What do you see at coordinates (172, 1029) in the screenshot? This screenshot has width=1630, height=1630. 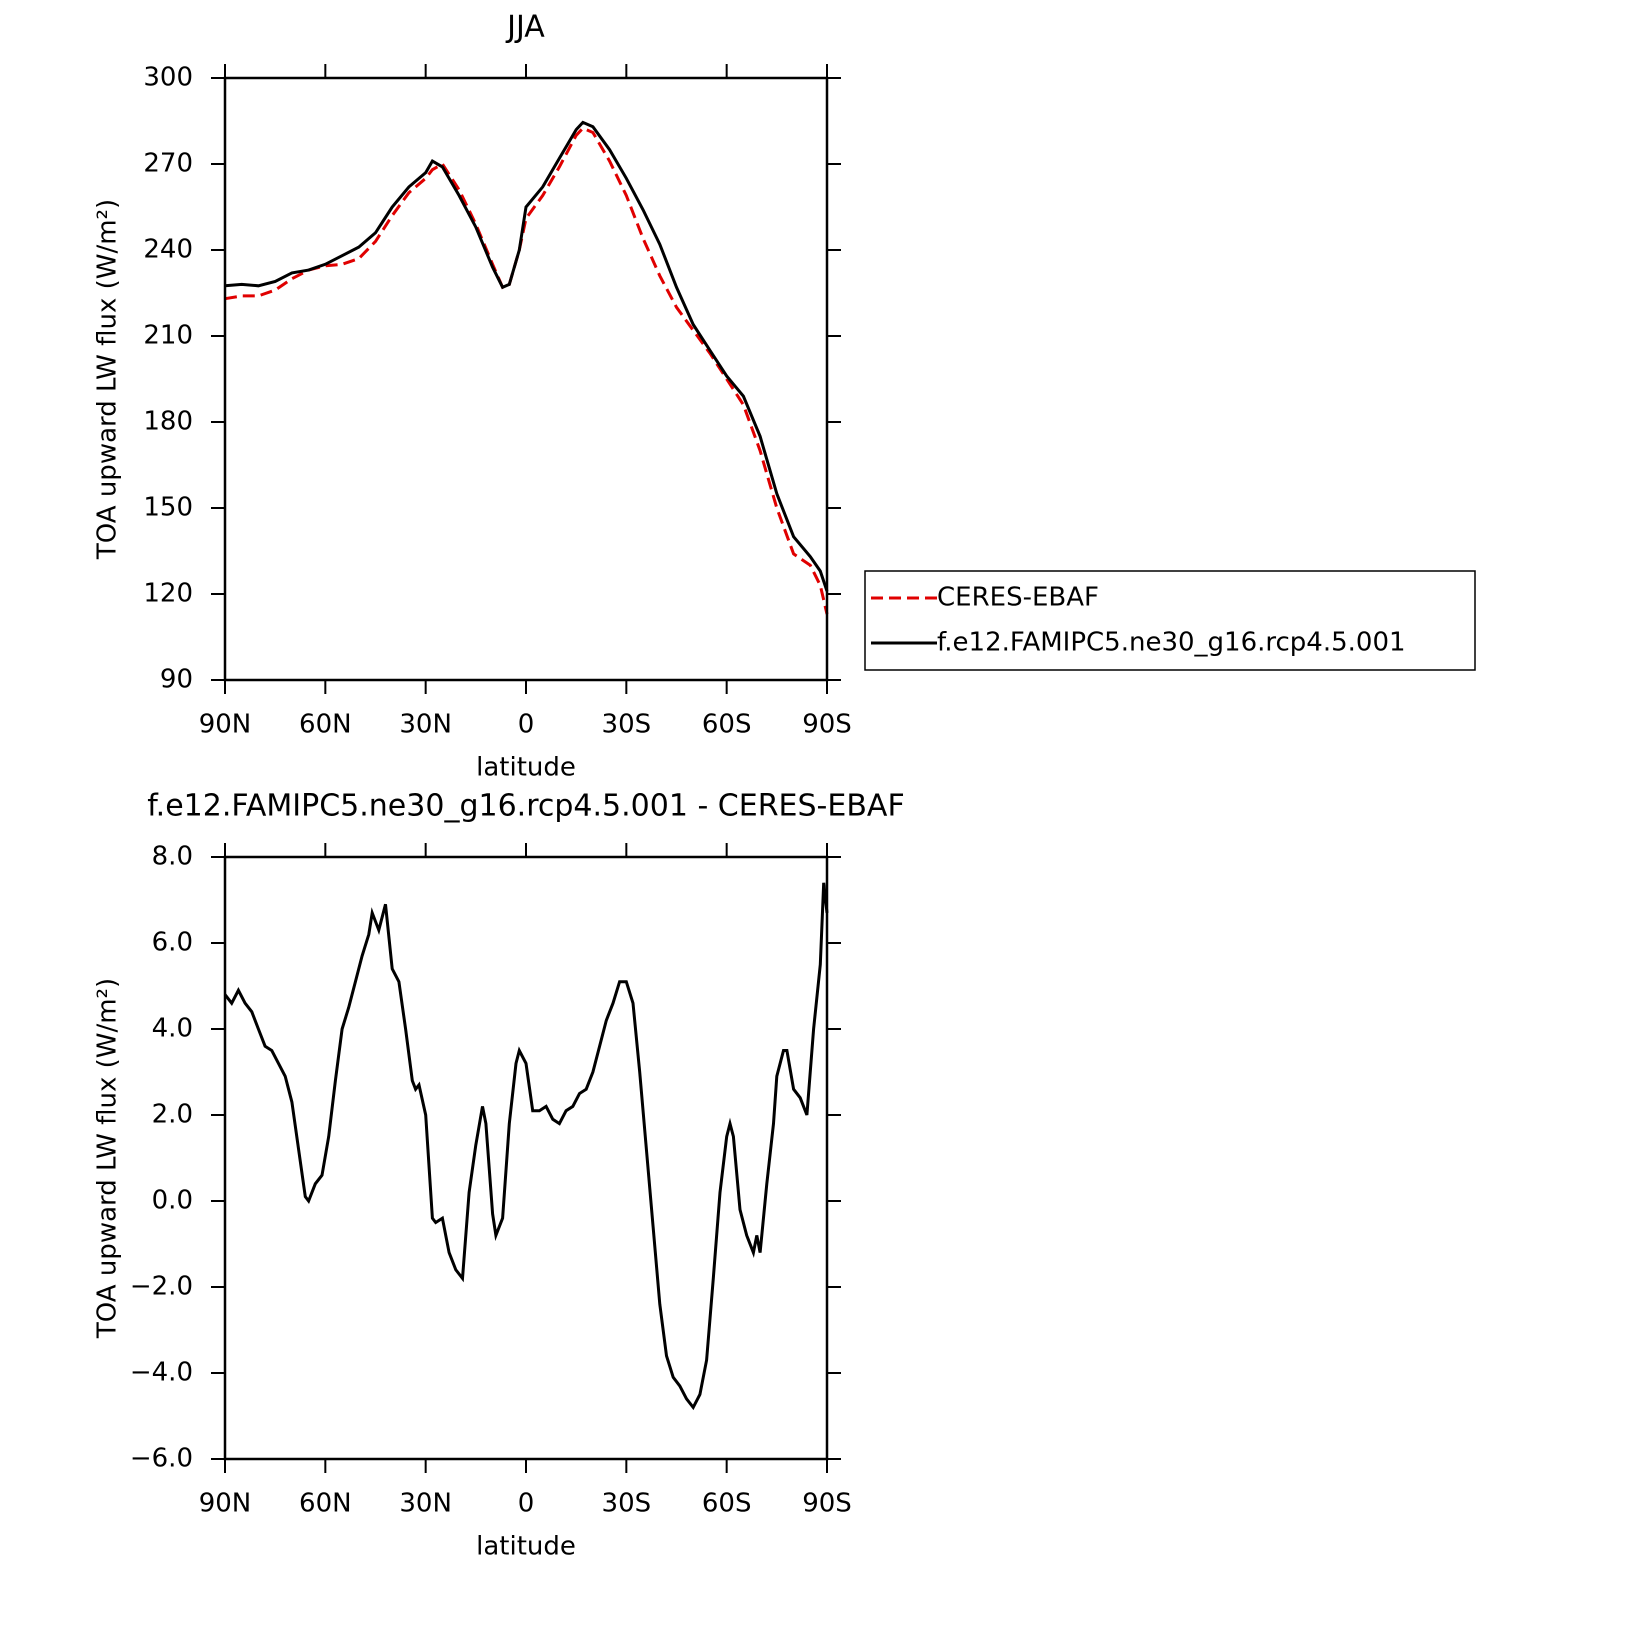 I see `y-tick-label: 4.0` at bounding box center [172, 1029].